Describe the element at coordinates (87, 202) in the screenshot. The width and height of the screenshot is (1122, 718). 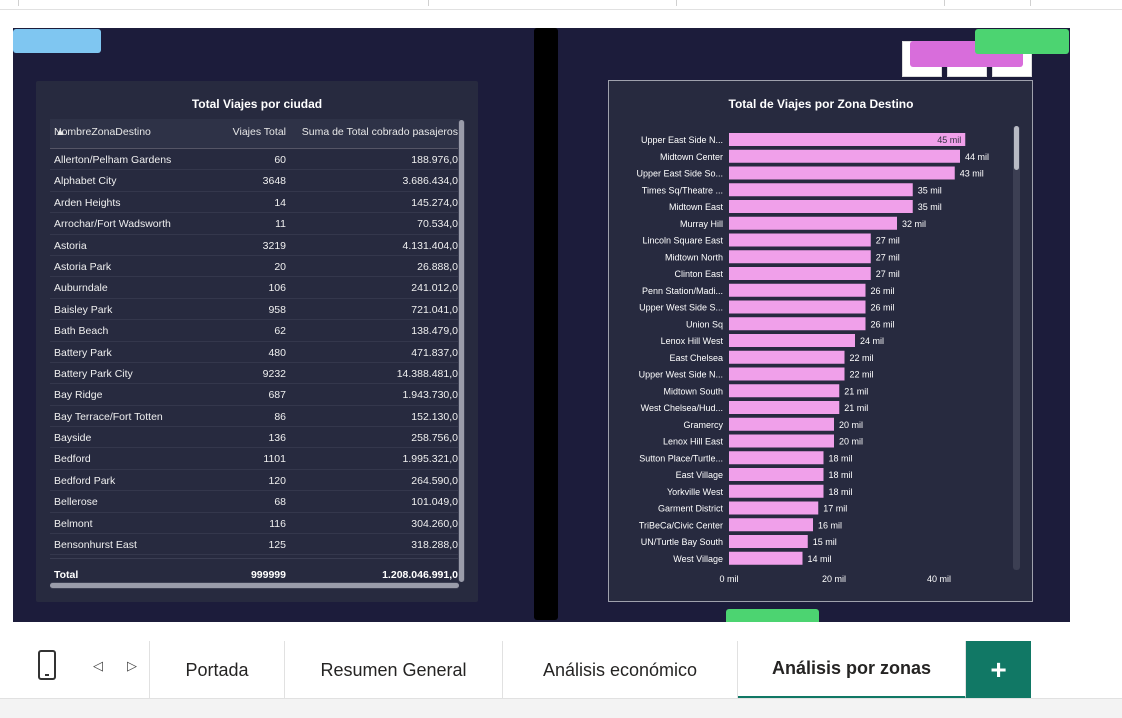
I see `cell-zona: Arden Heights` at that location.